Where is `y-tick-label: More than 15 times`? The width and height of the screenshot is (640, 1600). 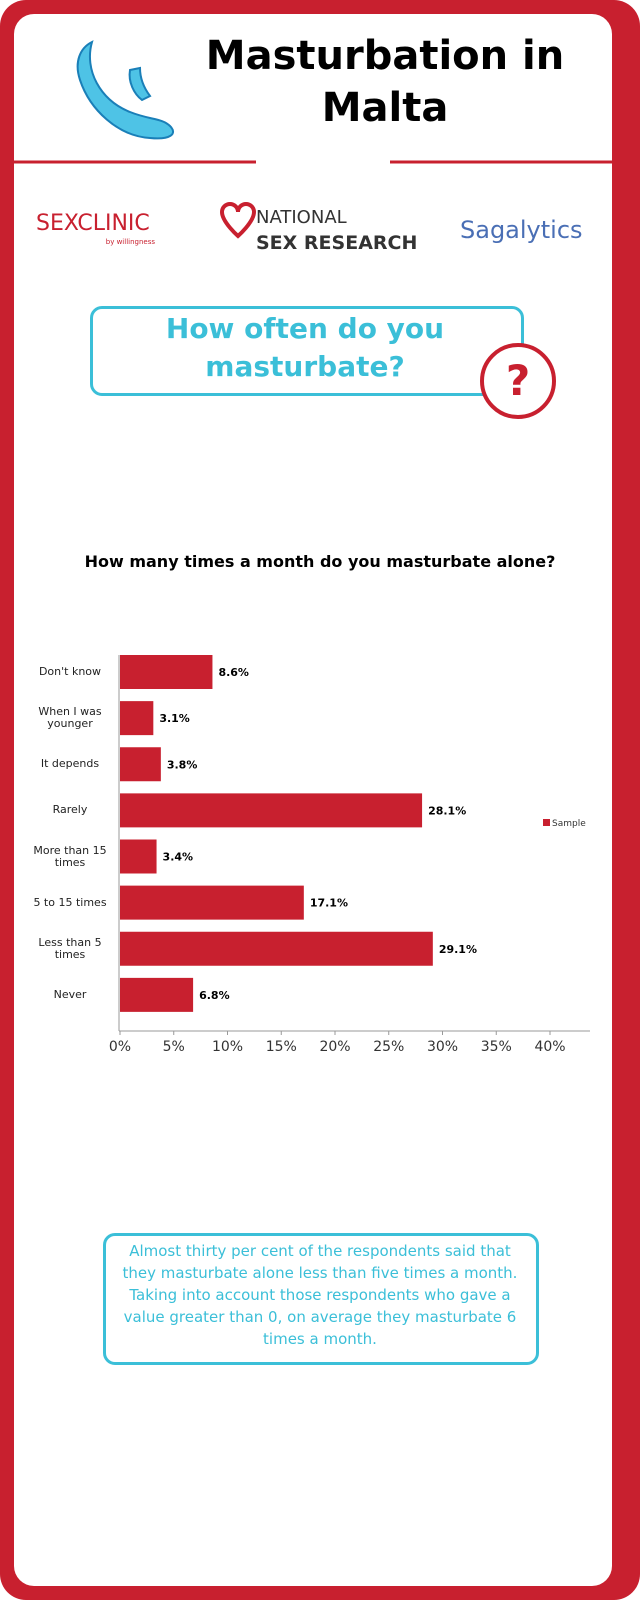
y-tick-label: More than 15 times is located at coordinates (70, 856).